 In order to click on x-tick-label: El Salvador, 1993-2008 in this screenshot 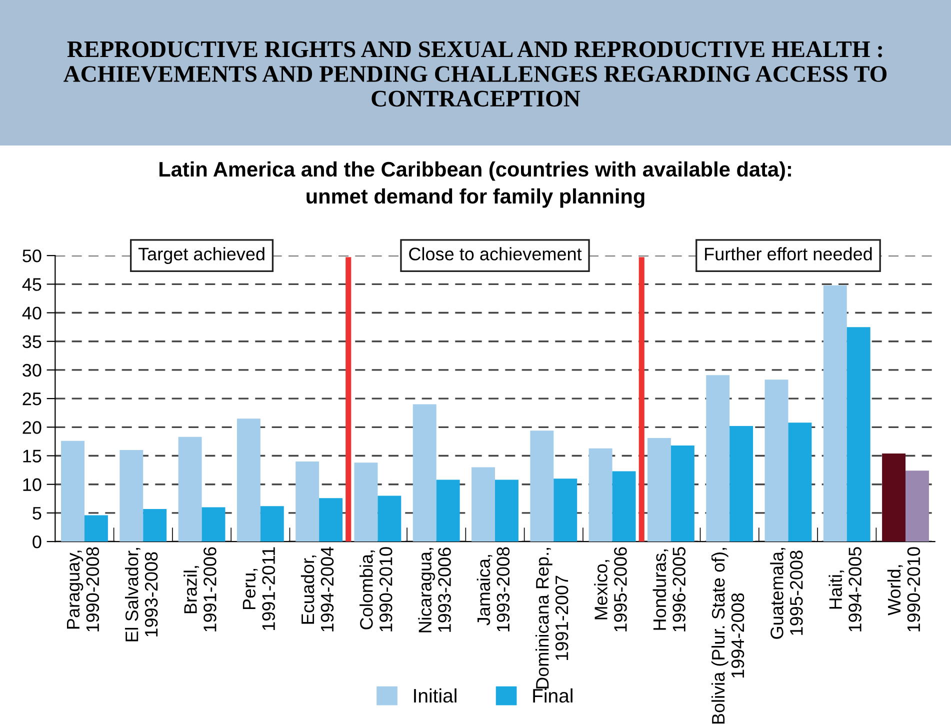, I will do `click(141, 595)`.